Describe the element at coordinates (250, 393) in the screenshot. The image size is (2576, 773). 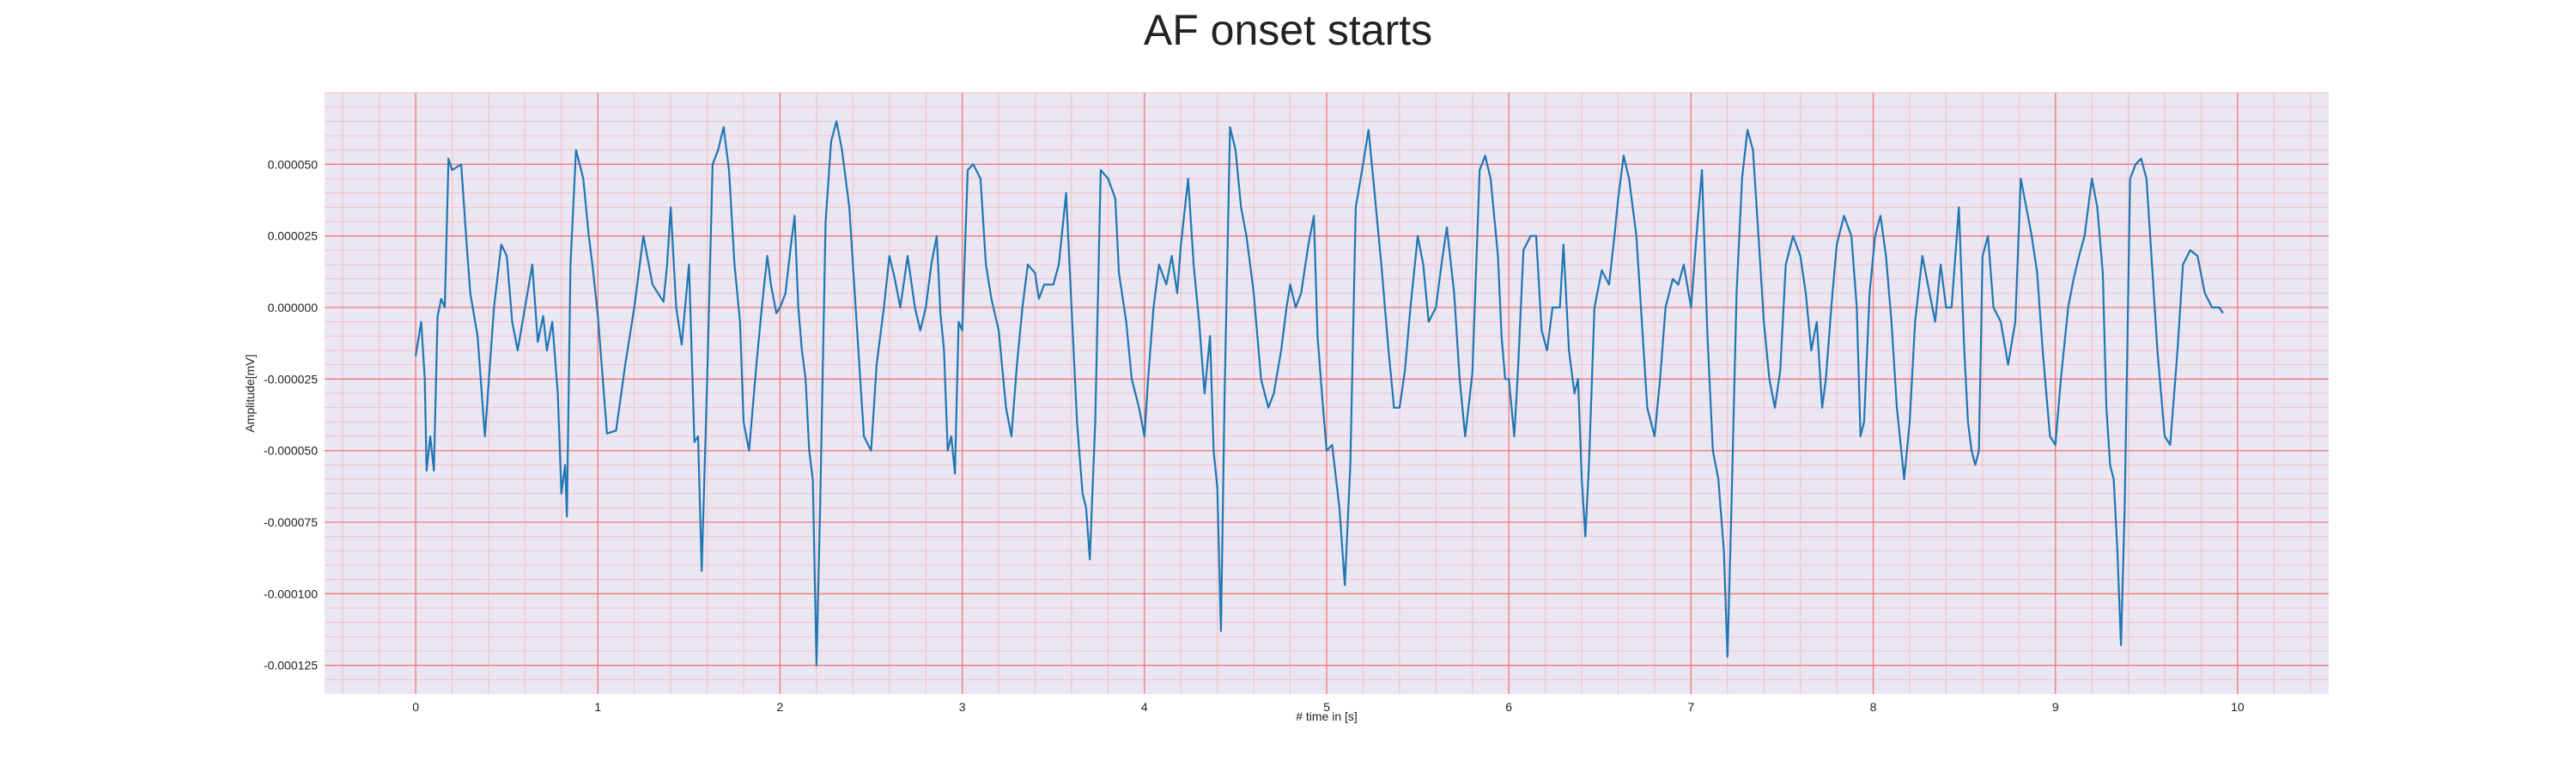
I see `y-axis-label: Amplitude[mV]` at that location.